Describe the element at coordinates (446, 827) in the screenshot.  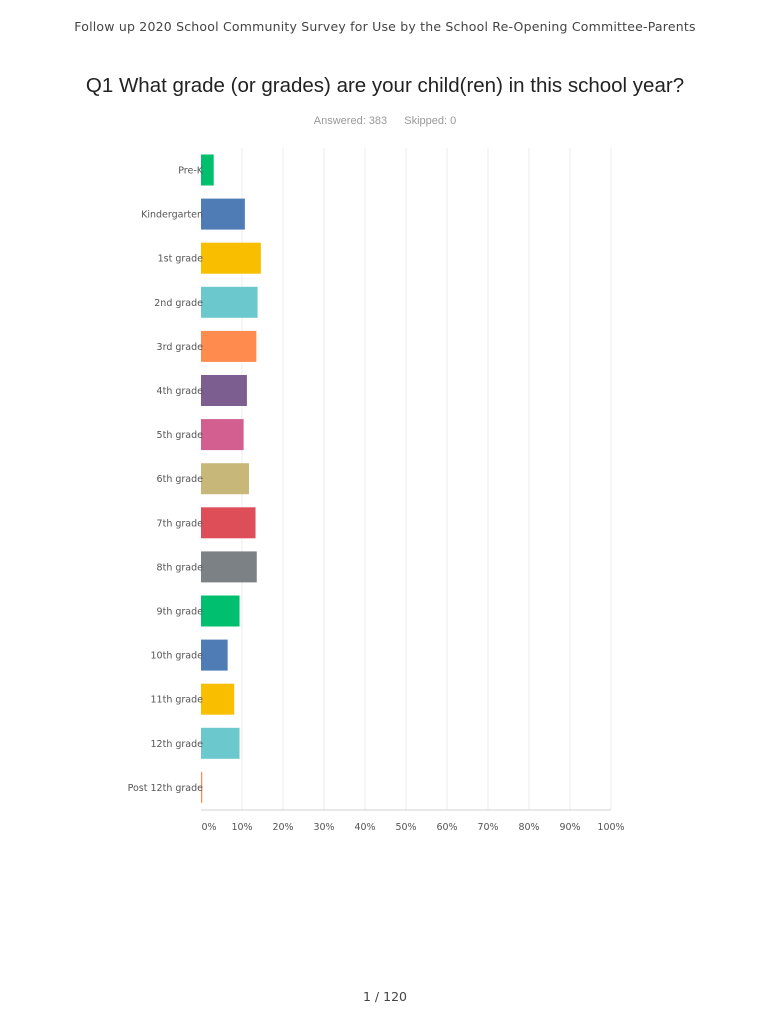
I see `x-tick-label: 60%` at that location.